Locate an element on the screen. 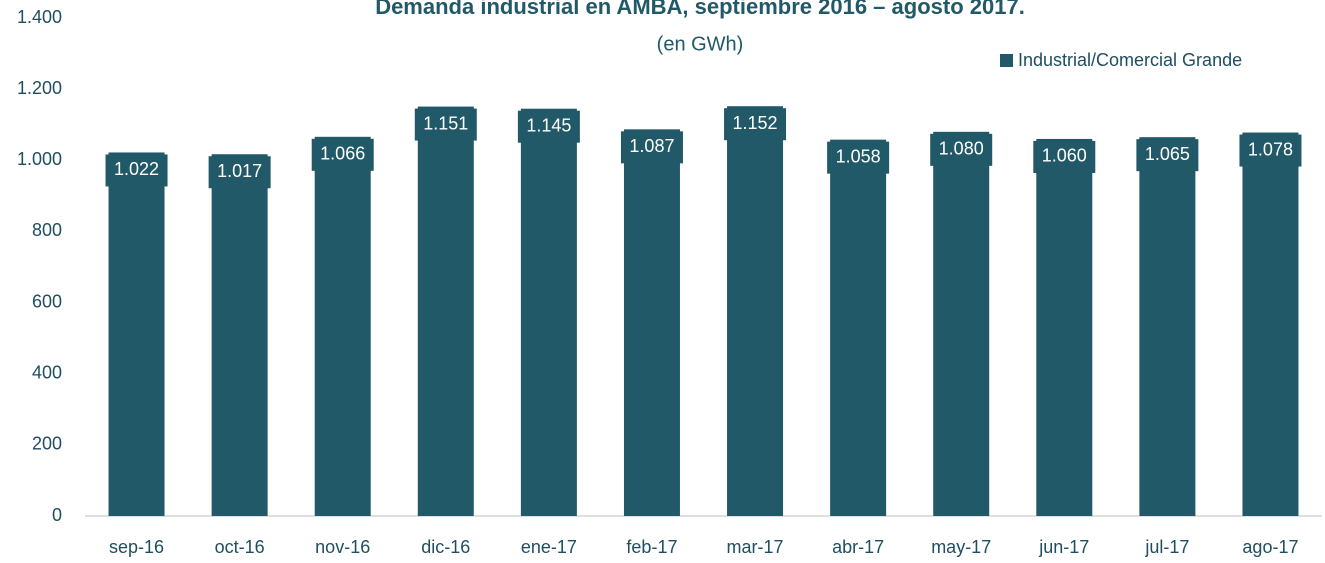  x-tick-label: nov-16 is located at coordinates (342, 547).